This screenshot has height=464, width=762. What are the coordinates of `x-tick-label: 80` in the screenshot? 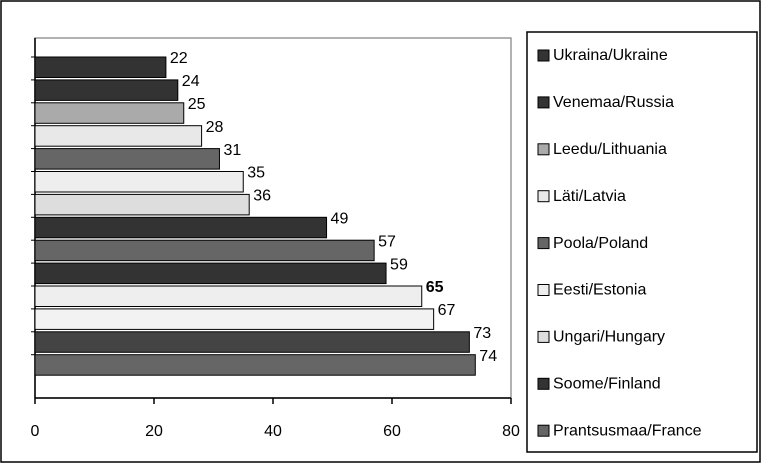 It's located at (511, 431).